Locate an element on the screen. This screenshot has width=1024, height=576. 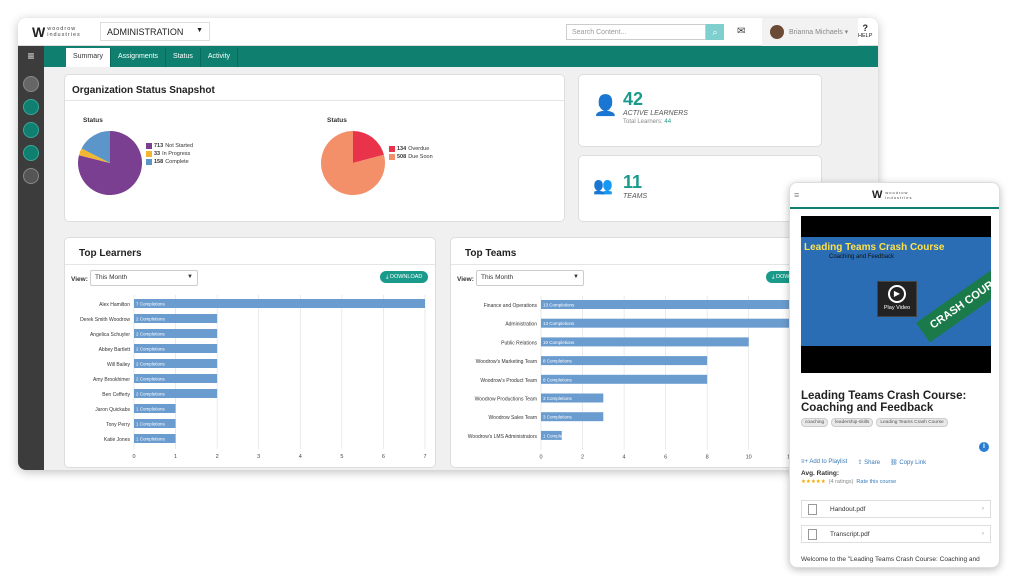
settings-icon is located at coordinates (31, 176).